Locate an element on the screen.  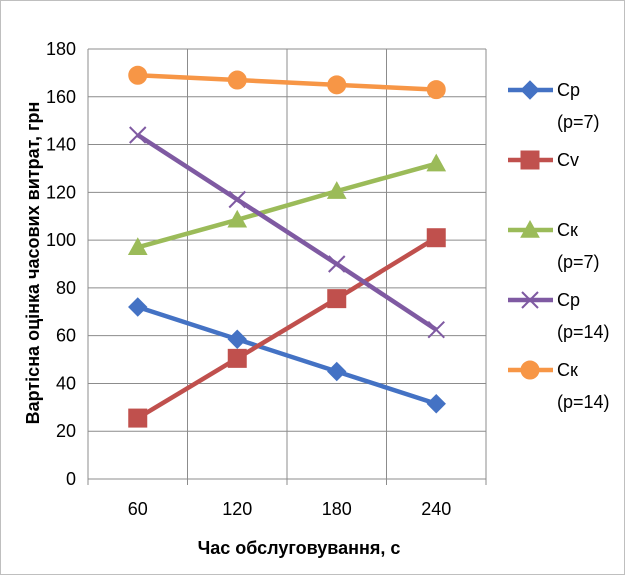
legend-entry-3: Cк (p=7) is located at coordinates (554, 245).